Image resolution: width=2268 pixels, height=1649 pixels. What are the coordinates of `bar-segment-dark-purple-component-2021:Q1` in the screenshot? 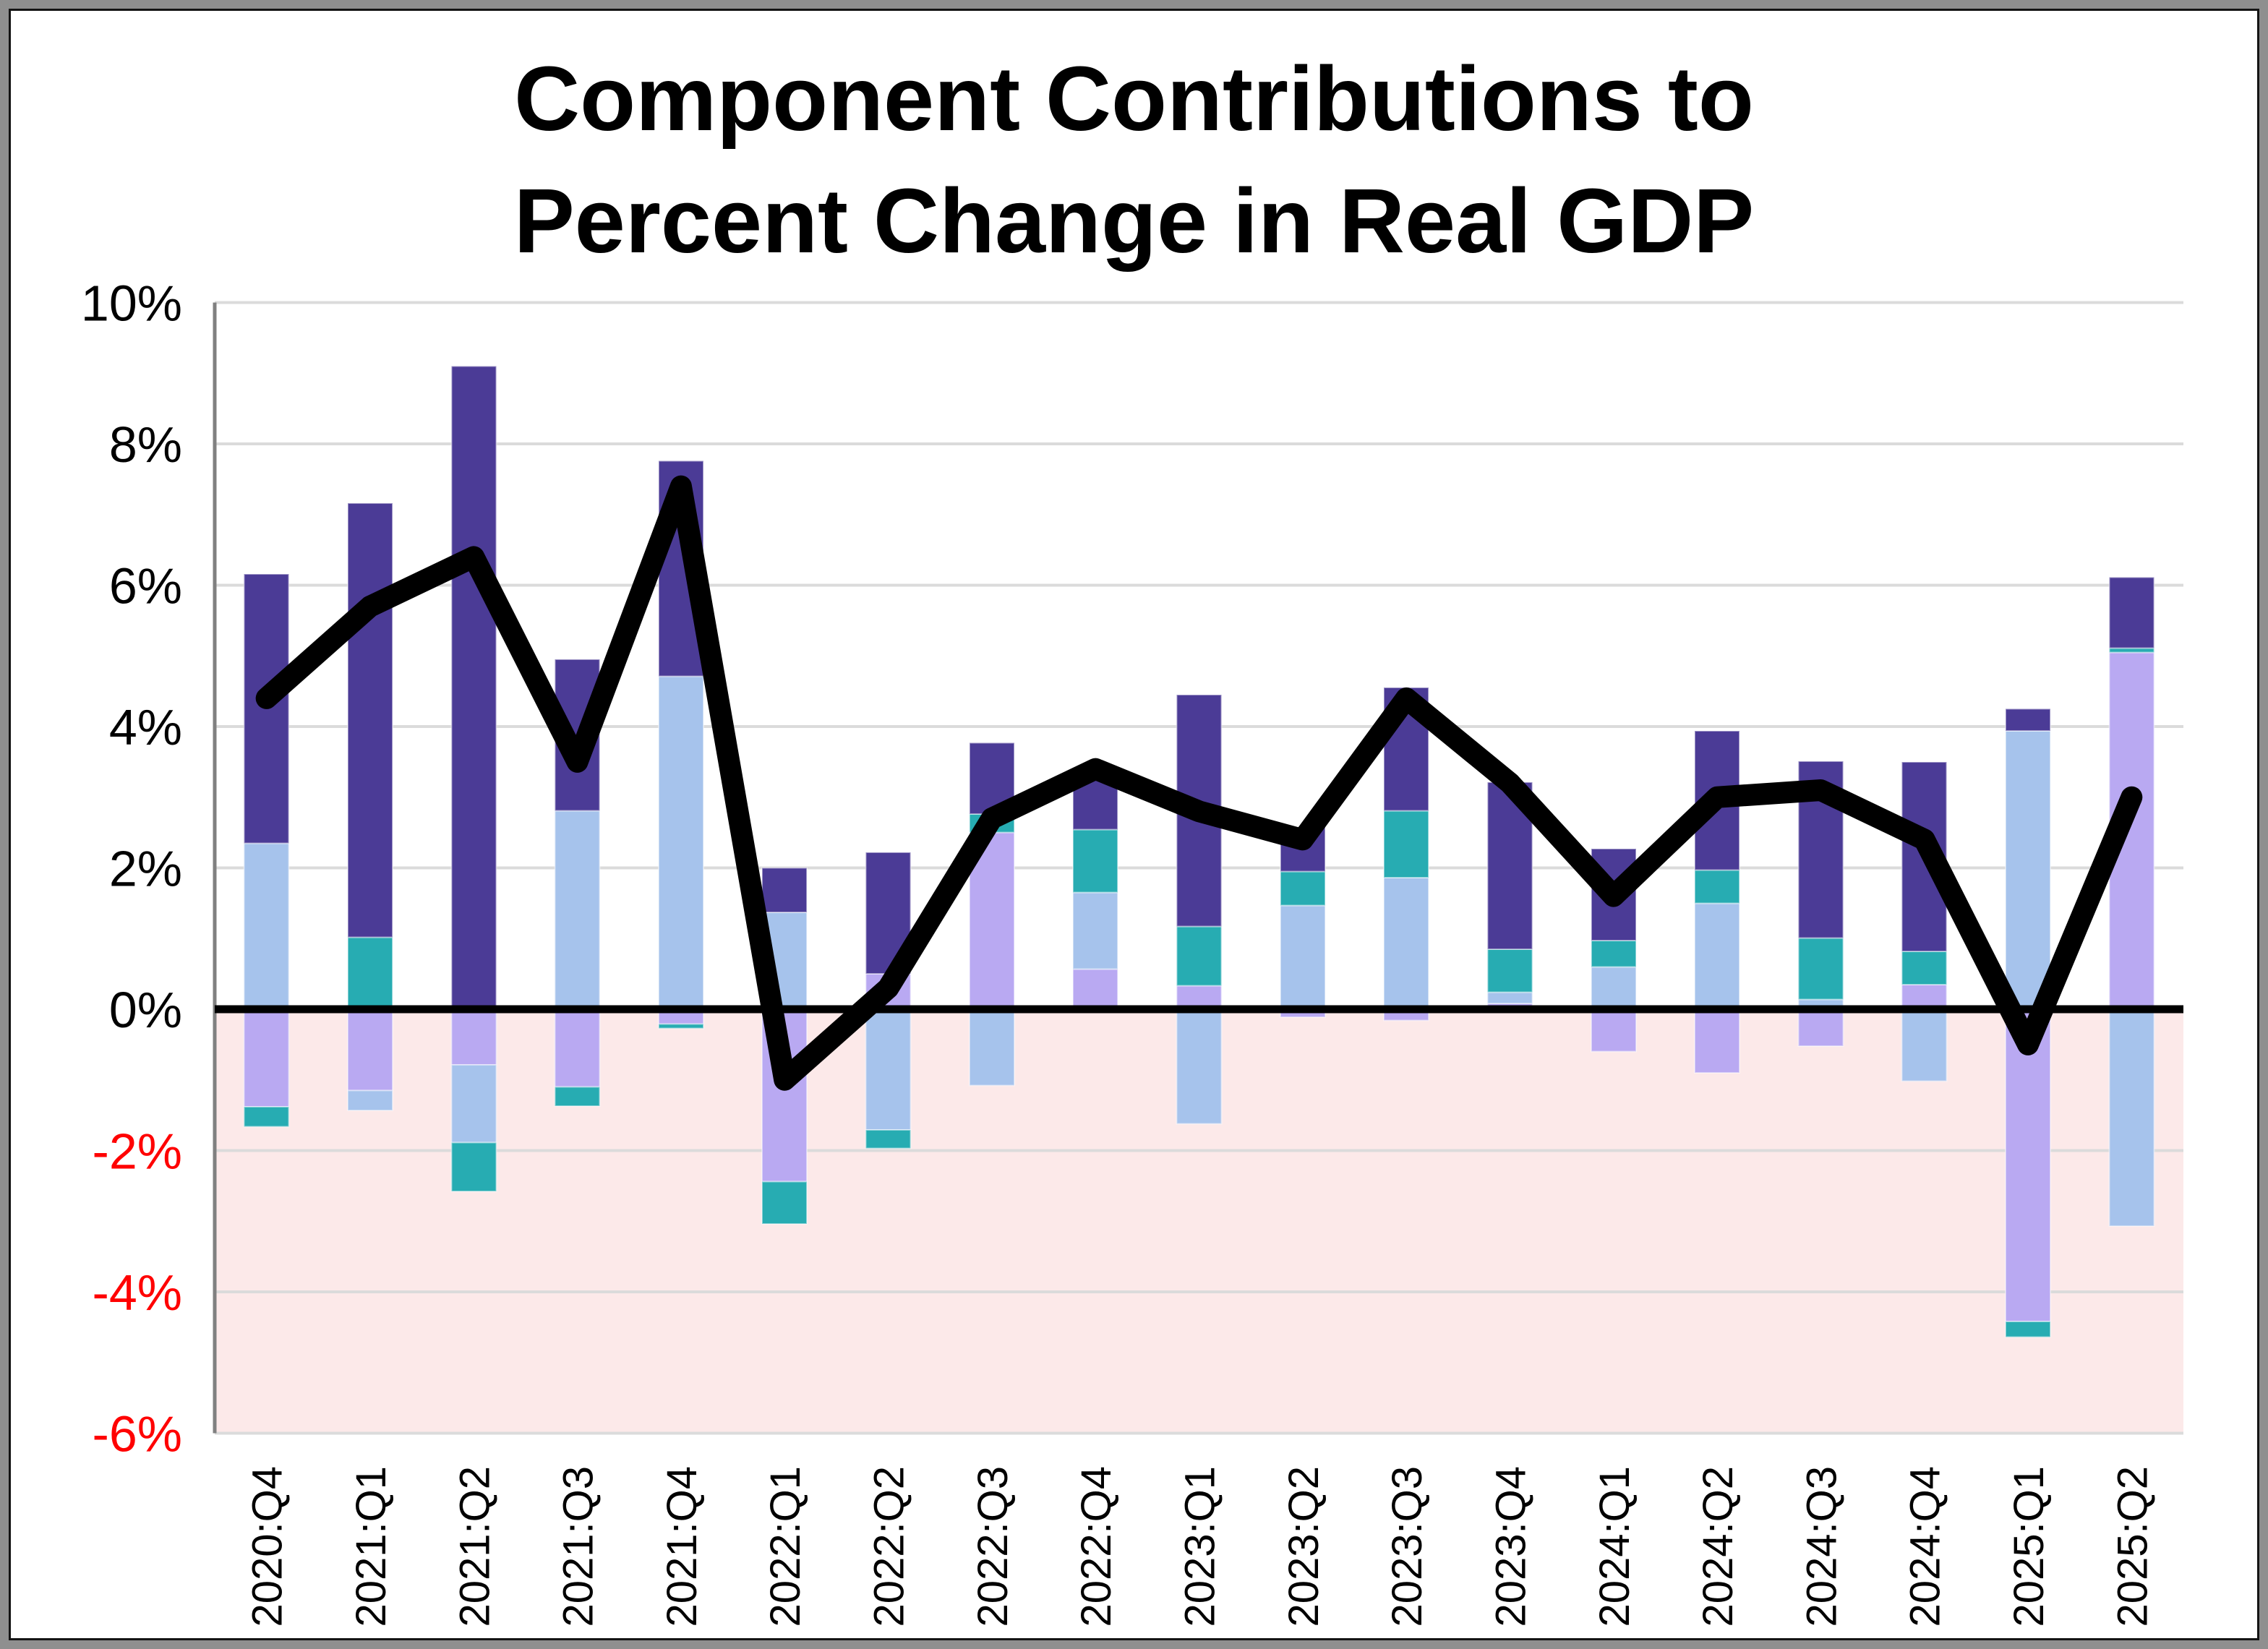 It's located at (369, 720).